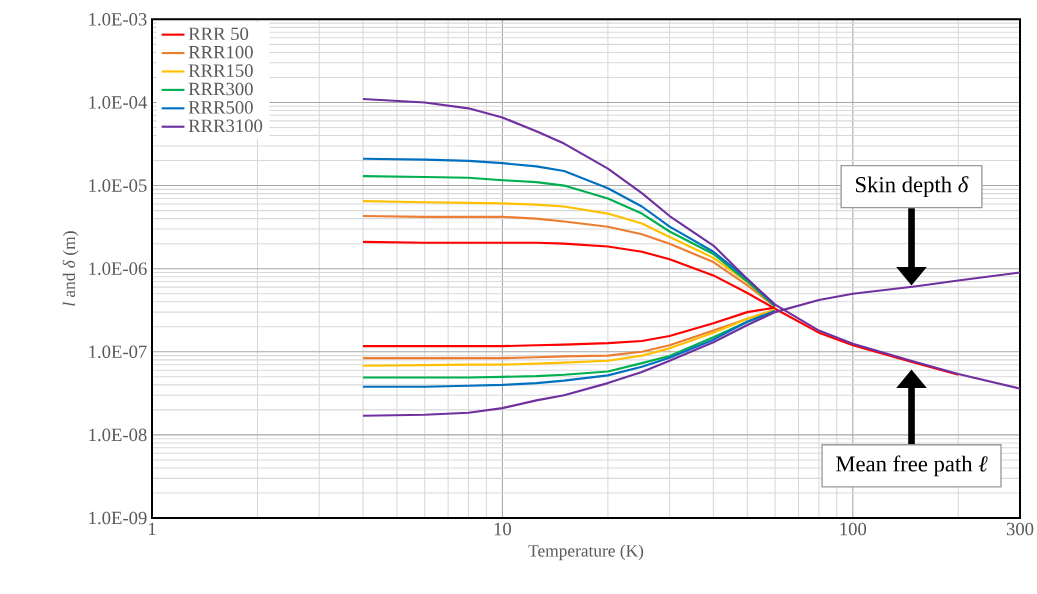 This screenshot has height=594, width=1037. I want to click on x-tick-label: 1, so click(152, 529).